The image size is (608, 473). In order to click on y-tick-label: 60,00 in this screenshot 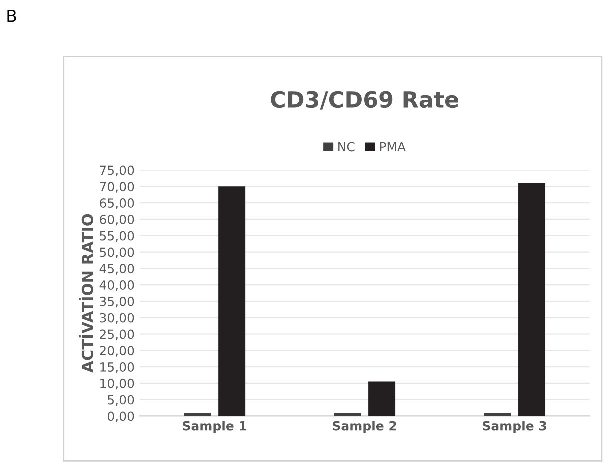, I will do `click(117, 220)`.